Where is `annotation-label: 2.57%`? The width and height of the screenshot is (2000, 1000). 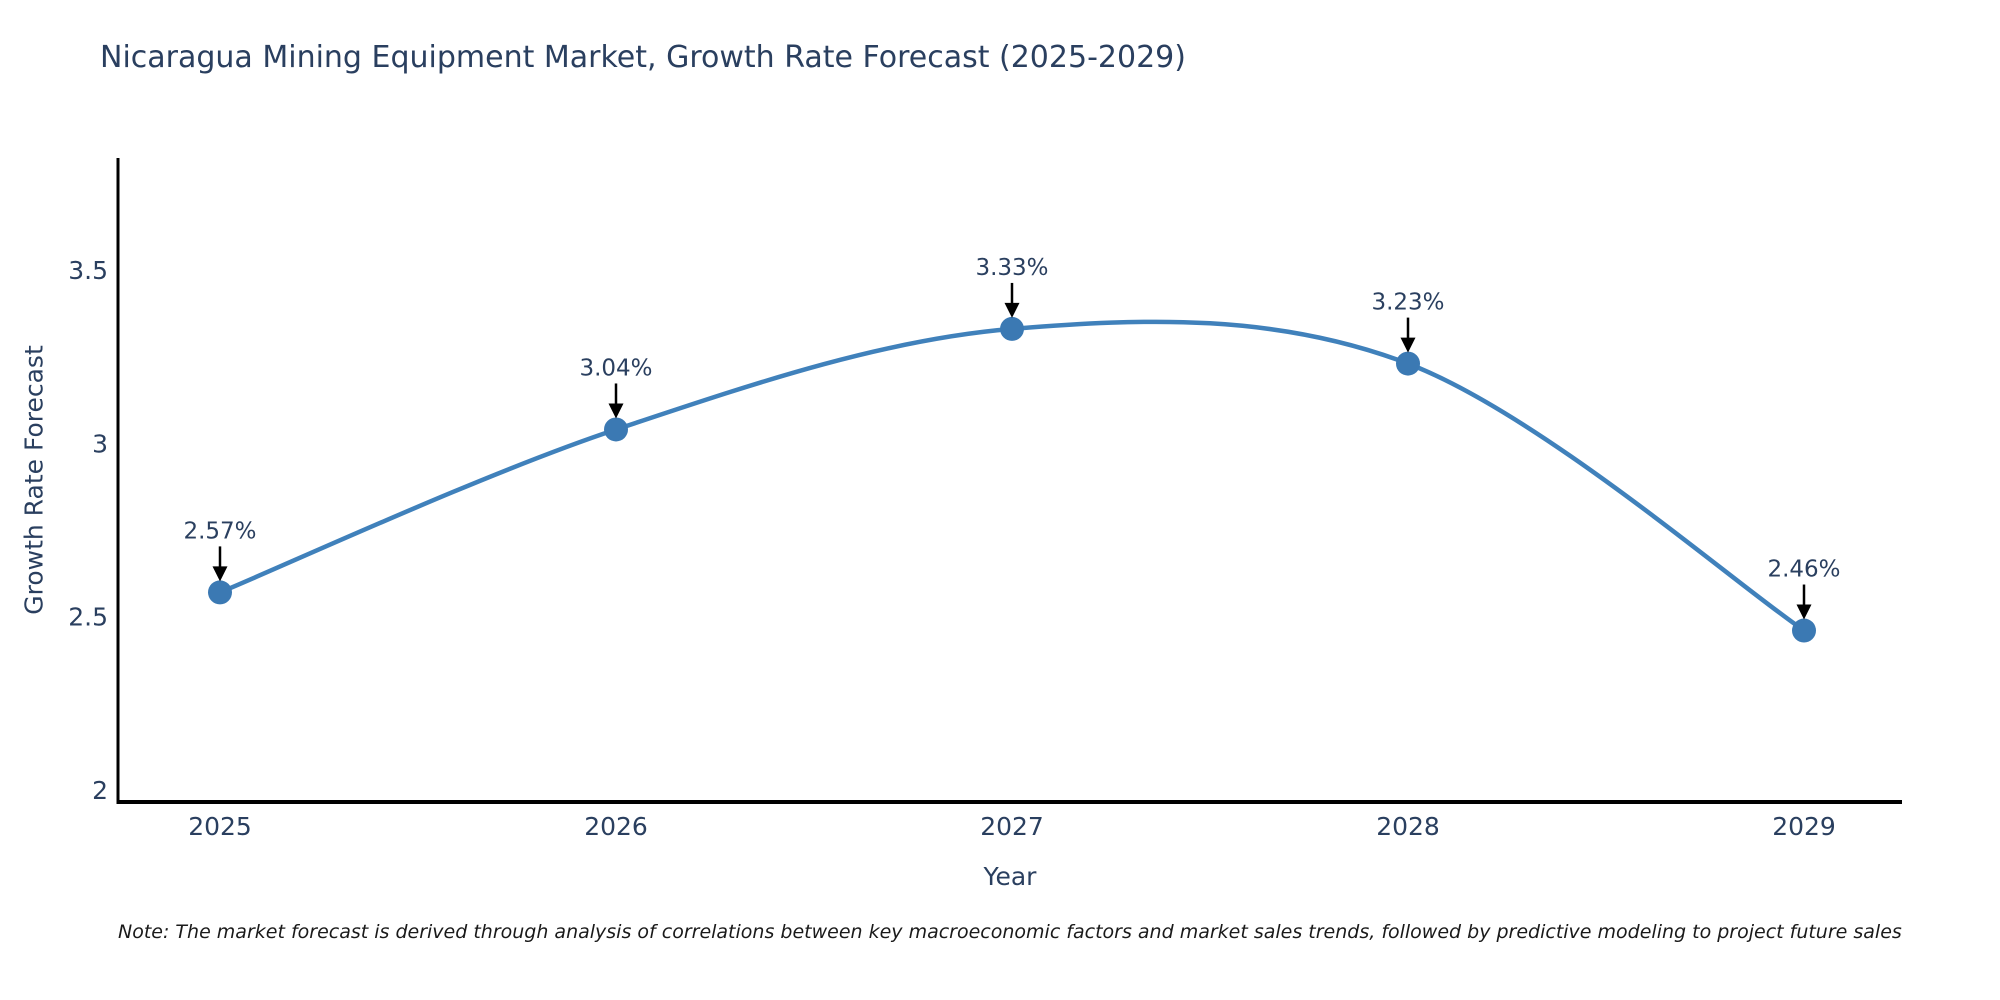 annotation-label: 2.57% is located at coordinates (219, 531).